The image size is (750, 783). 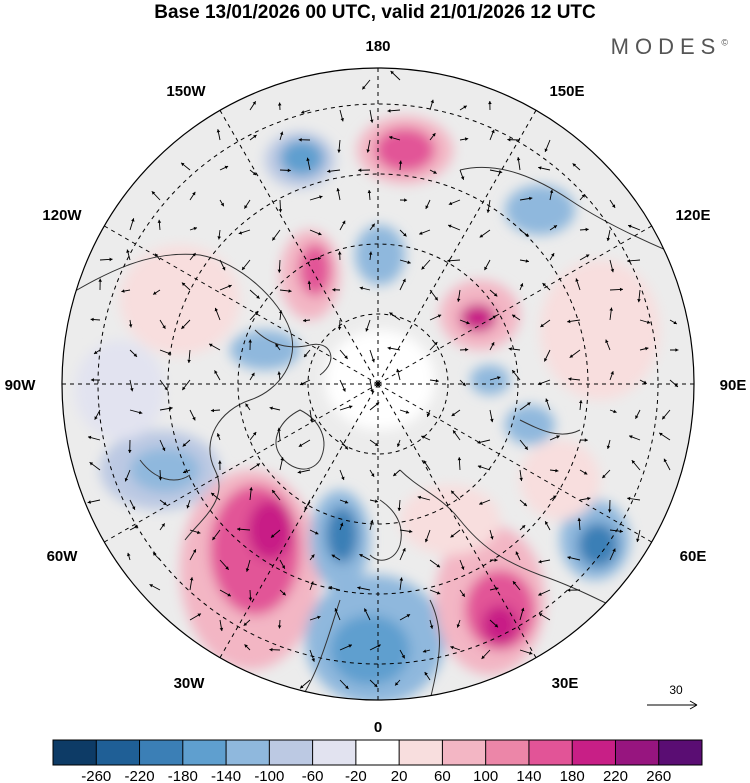 I want to click on colorbar-tick-label: -20, so click(x=356, y=775).